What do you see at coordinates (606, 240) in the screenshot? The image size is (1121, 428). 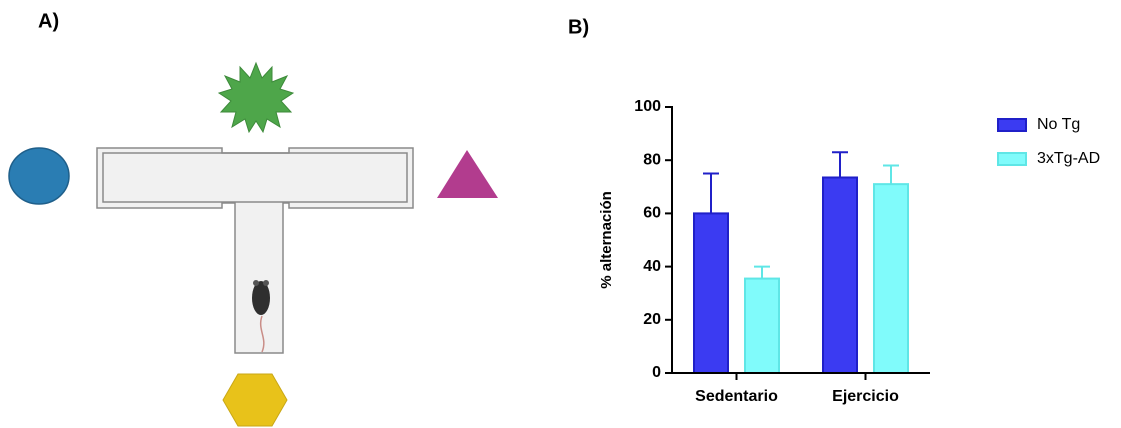 I see `y-axis-label: % alternación` at bounding box center [606, 240].